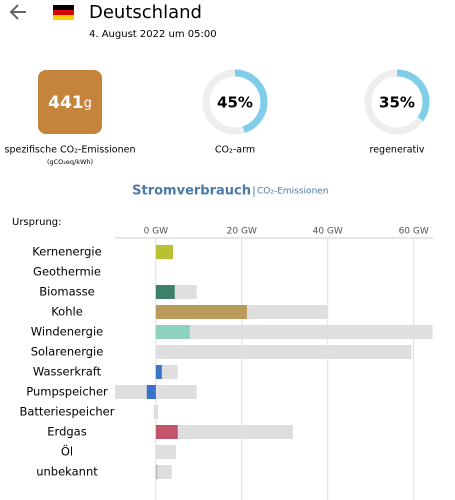 The image size is (455, 500). What do you see at coordinates (414, 232) in the screenshot?
I see `x-tick-label: 60 GW` at bounding box center [414, 232].